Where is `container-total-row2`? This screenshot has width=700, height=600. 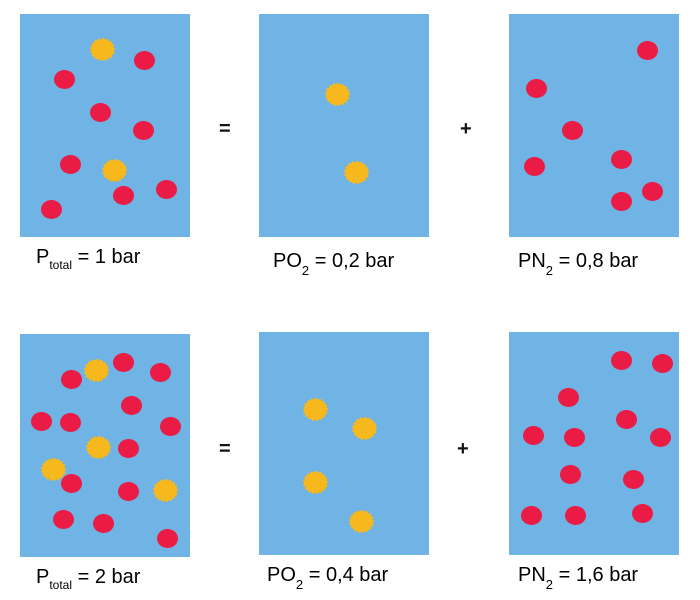 container-total-row2 is located at coordinates (105, 445).